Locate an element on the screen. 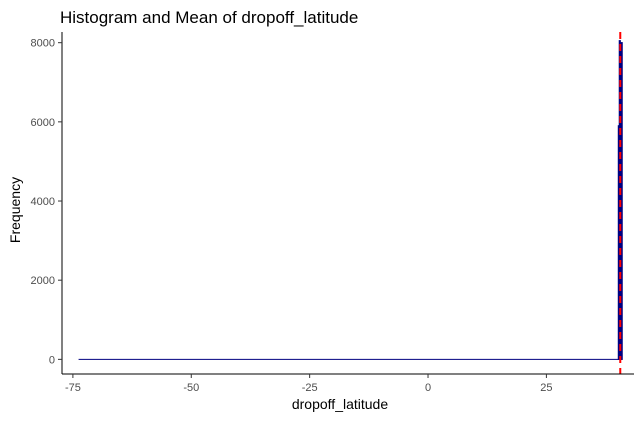 The image size is (643, 424). x-tick-label: 0 is located at coordinates (428, 388).